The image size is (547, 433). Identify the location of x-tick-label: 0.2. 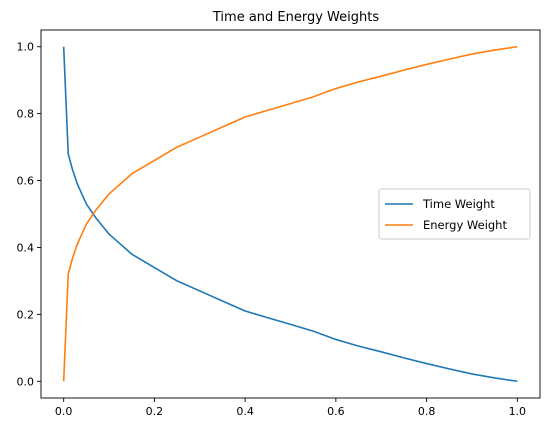
(155, 411).